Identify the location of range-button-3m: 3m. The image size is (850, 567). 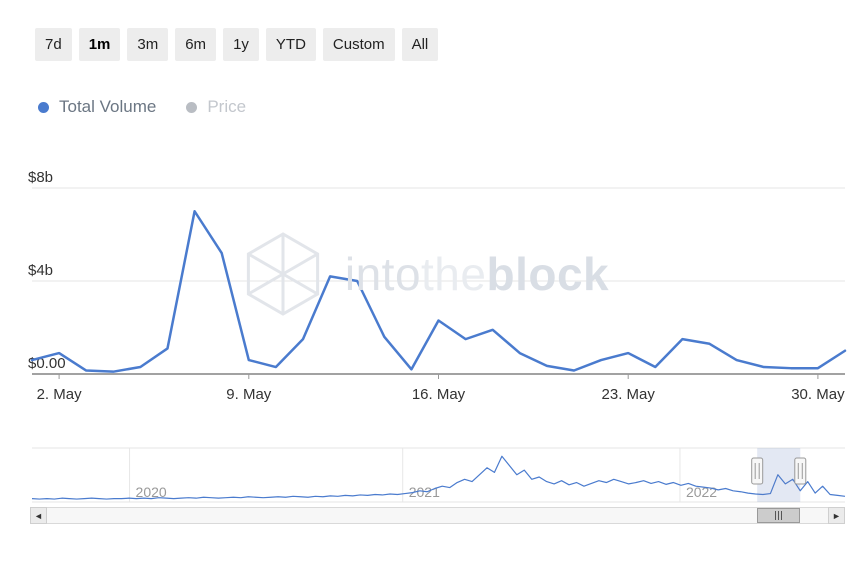
(148, 44).